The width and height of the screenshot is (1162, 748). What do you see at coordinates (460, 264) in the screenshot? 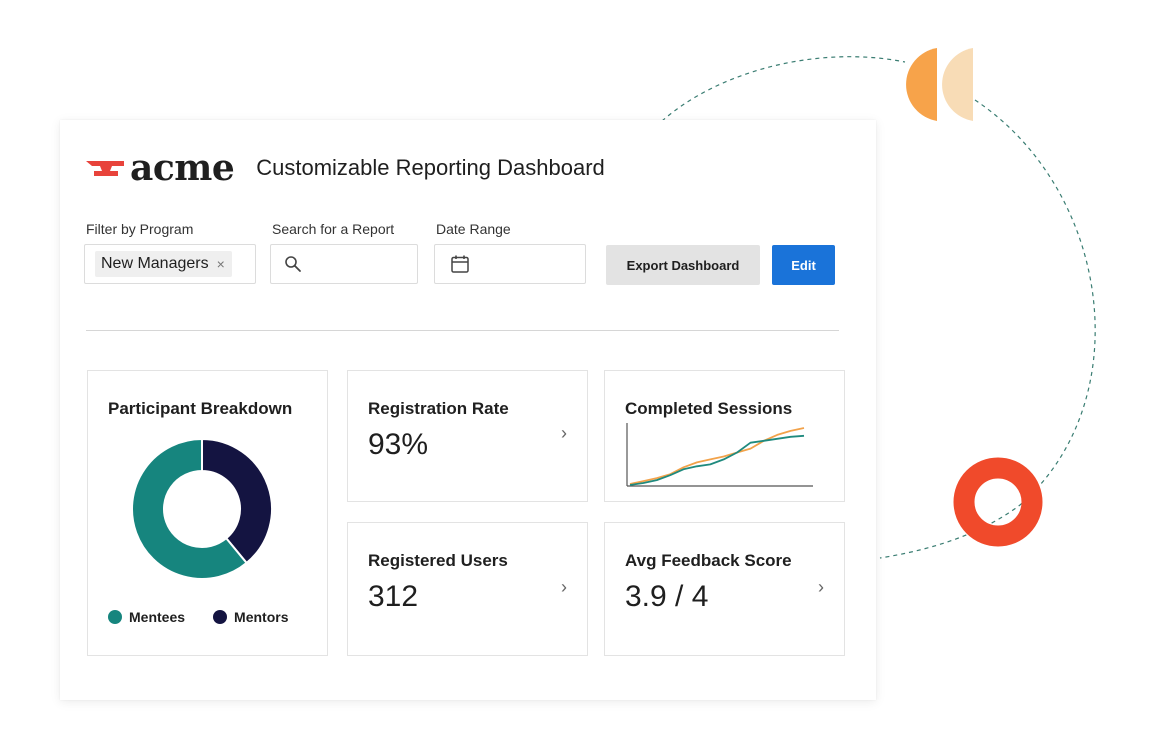
I see `calendar-icon` at bounding box center [460, 264].